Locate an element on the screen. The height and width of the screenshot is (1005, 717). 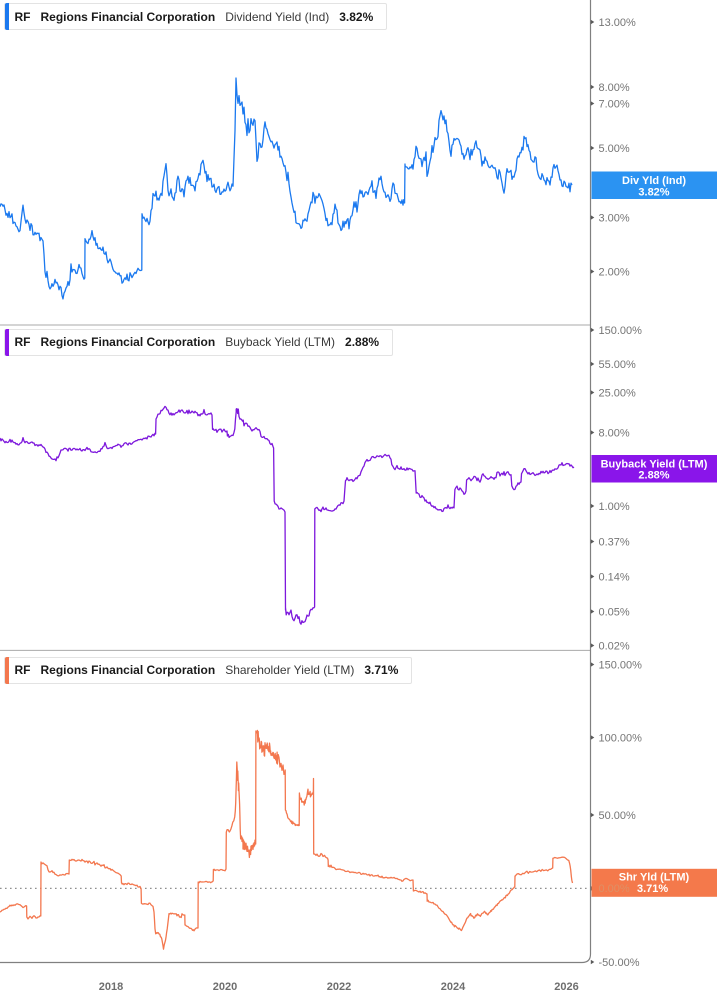
svg-text: 50.00% is located at coordinates (618, 816).